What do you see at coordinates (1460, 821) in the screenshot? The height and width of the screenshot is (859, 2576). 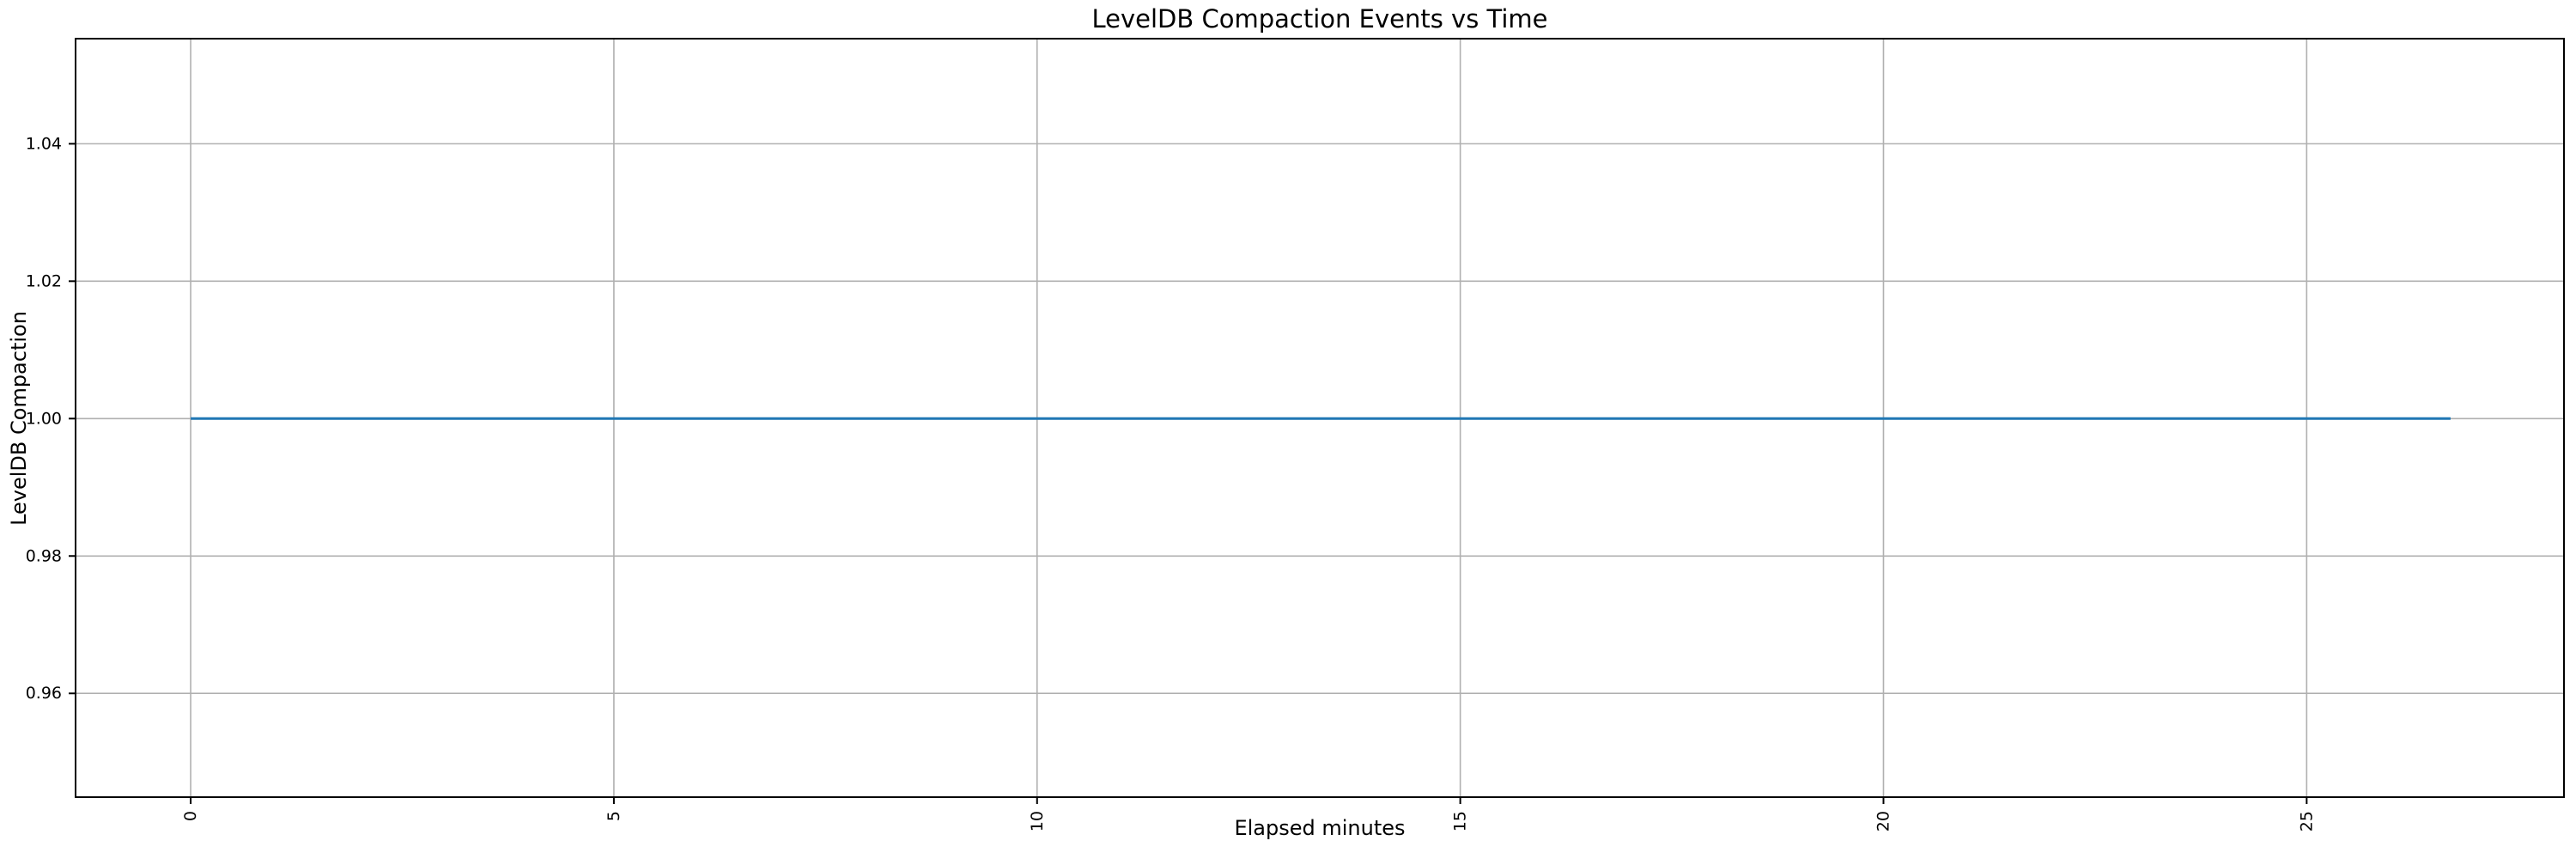 I see `x-tick-label: 15` at bounding box center [1460, 821].